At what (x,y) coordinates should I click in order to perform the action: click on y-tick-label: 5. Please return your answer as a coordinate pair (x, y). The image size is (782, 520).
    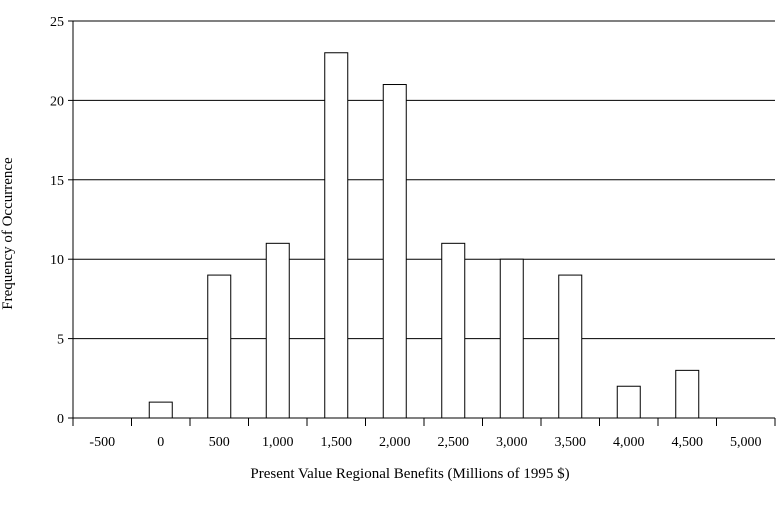
    Looking at the image, I should click on (60, 340).